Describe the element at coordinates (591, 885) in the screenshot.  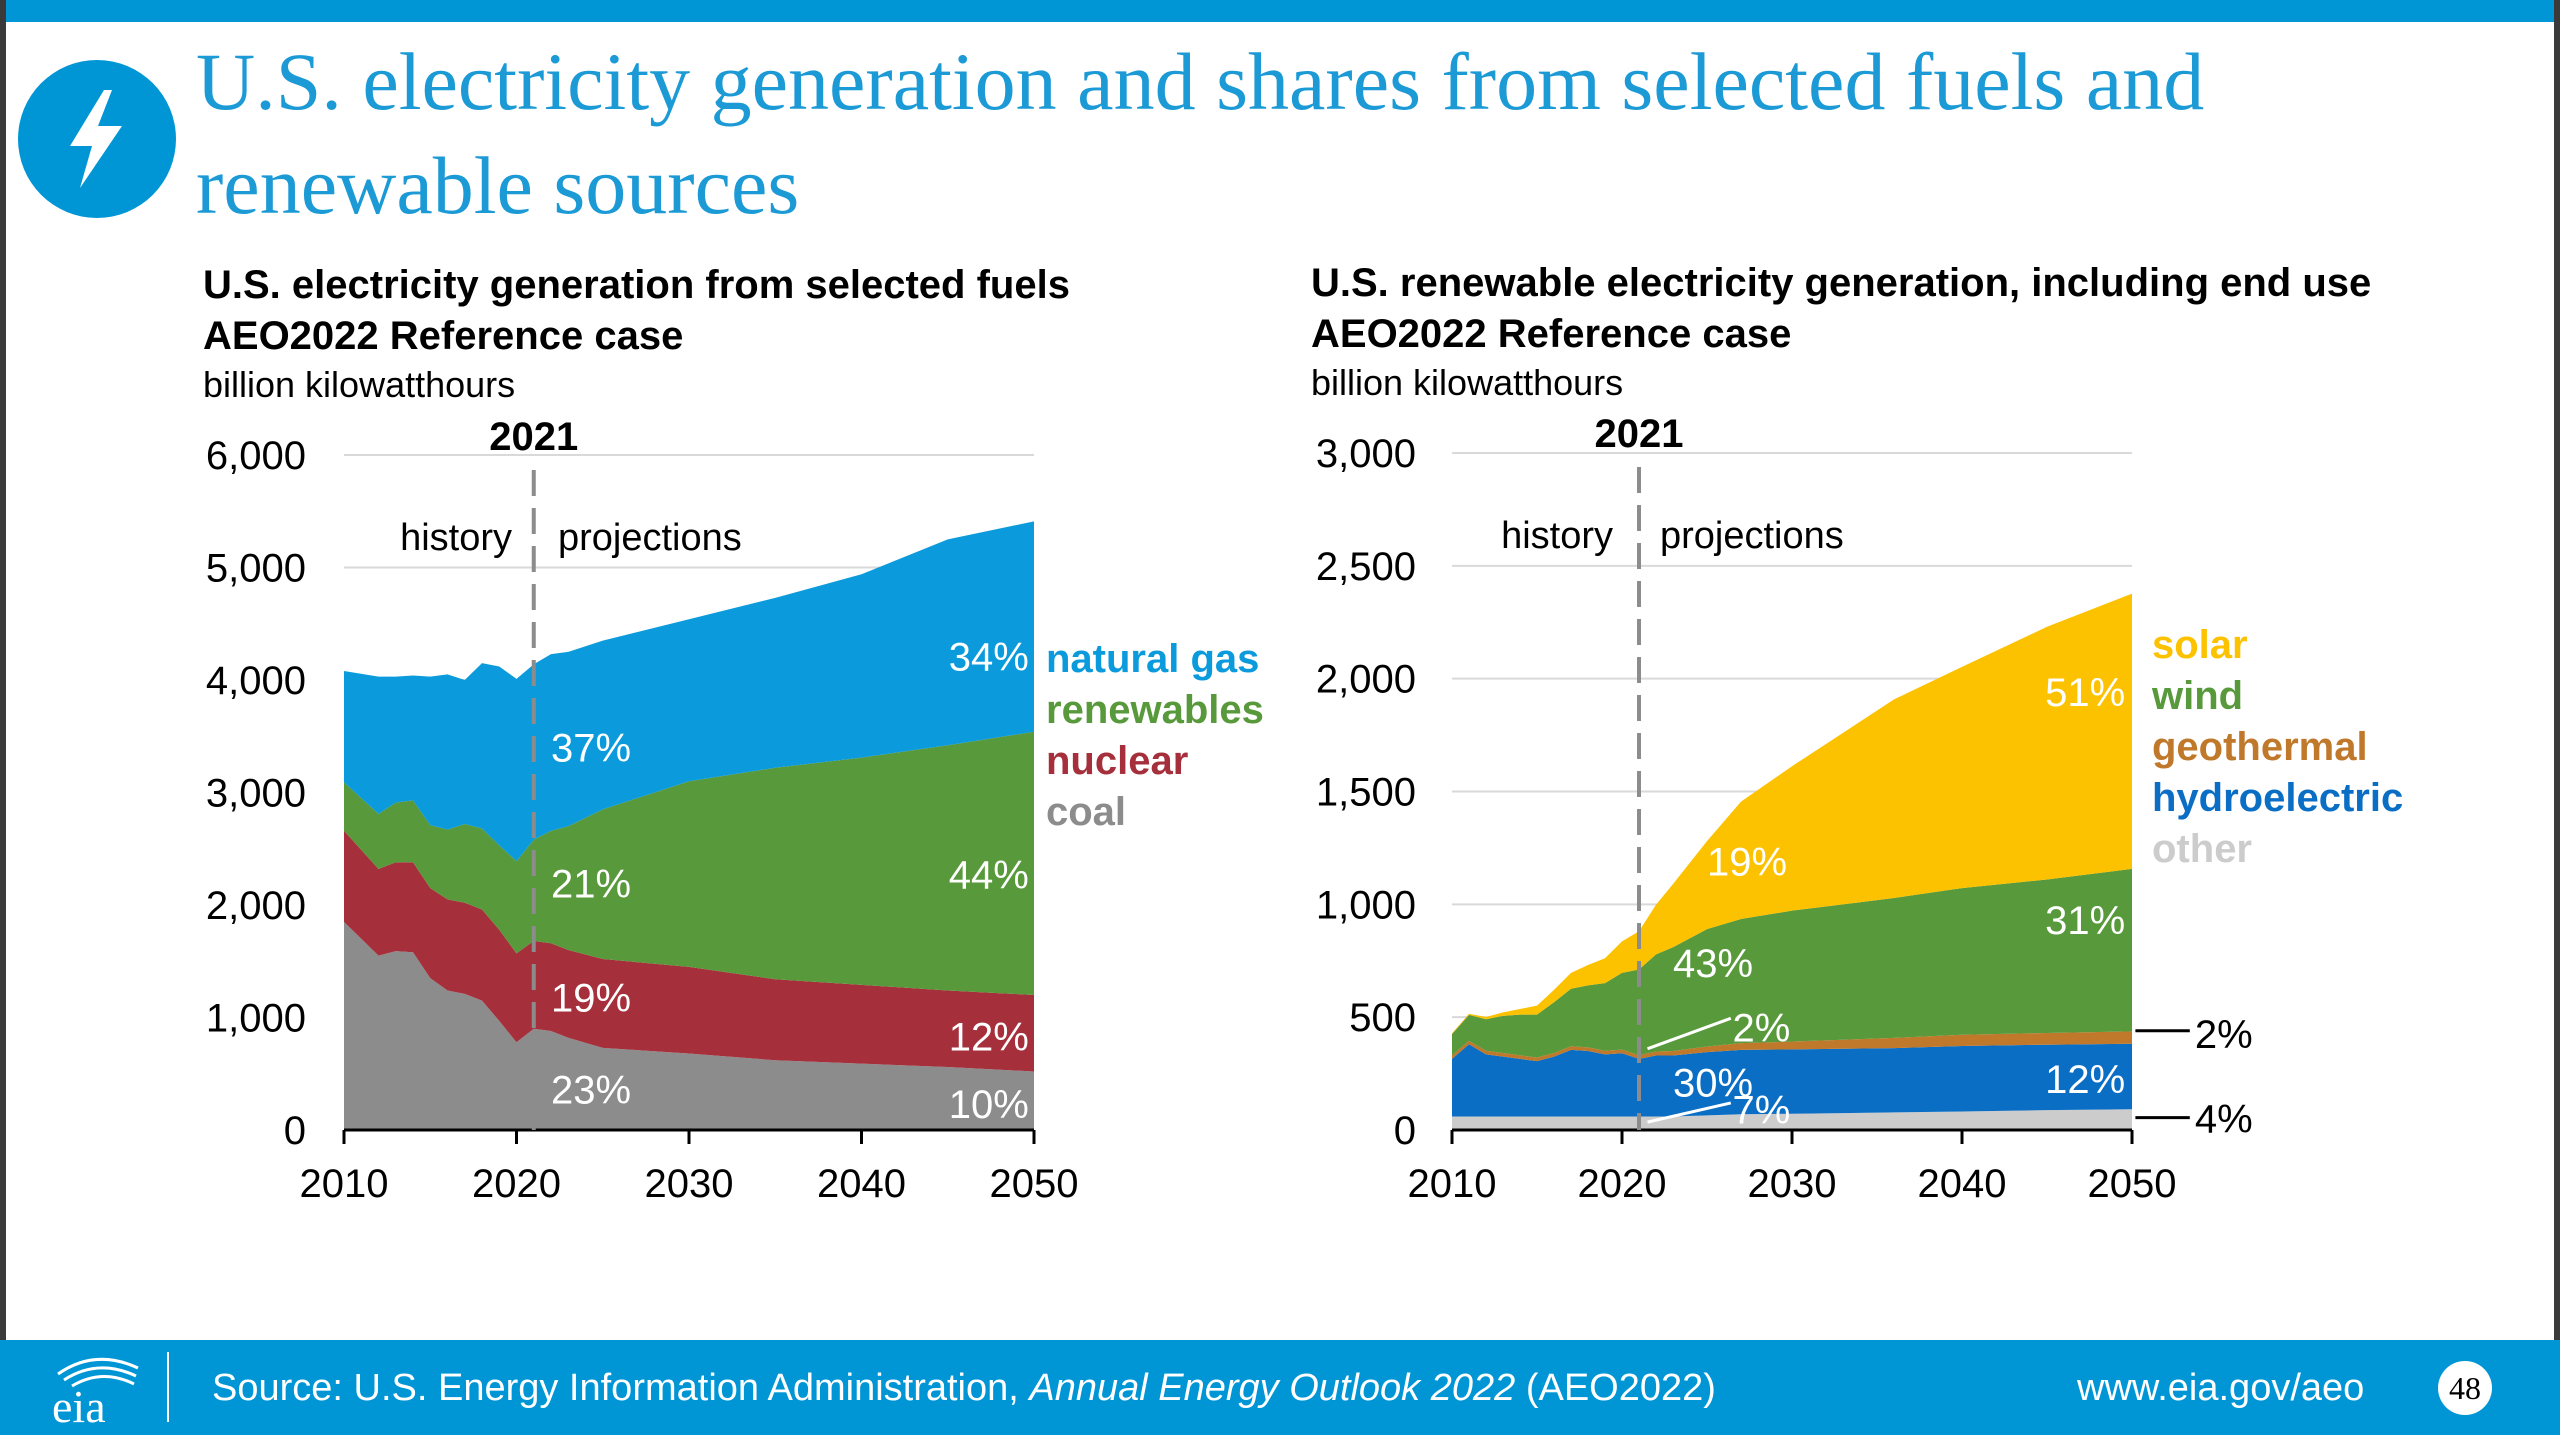
I see `fuels-share-label: 21%` at that location.